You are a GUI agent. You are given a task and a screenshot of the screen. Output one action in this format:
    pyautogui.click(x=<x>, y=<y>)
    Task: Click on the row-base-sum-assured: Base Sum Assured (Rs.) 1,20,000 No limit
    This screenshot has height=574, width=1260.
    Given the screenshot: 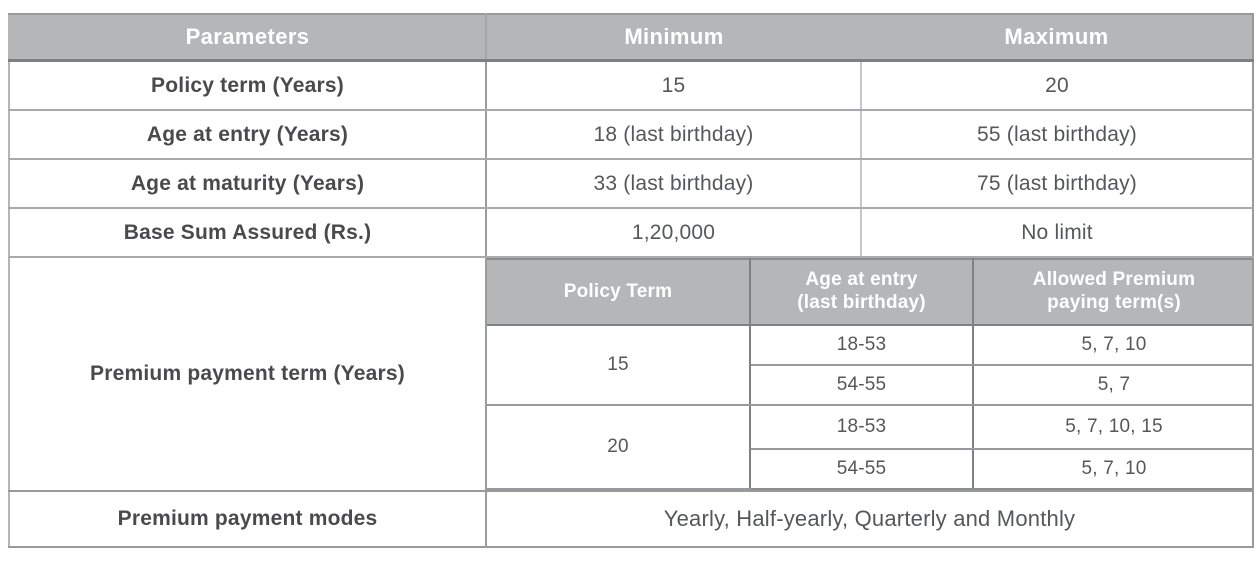 What is the action you would take?
    pyautogui.click(x=631, y=233)
    